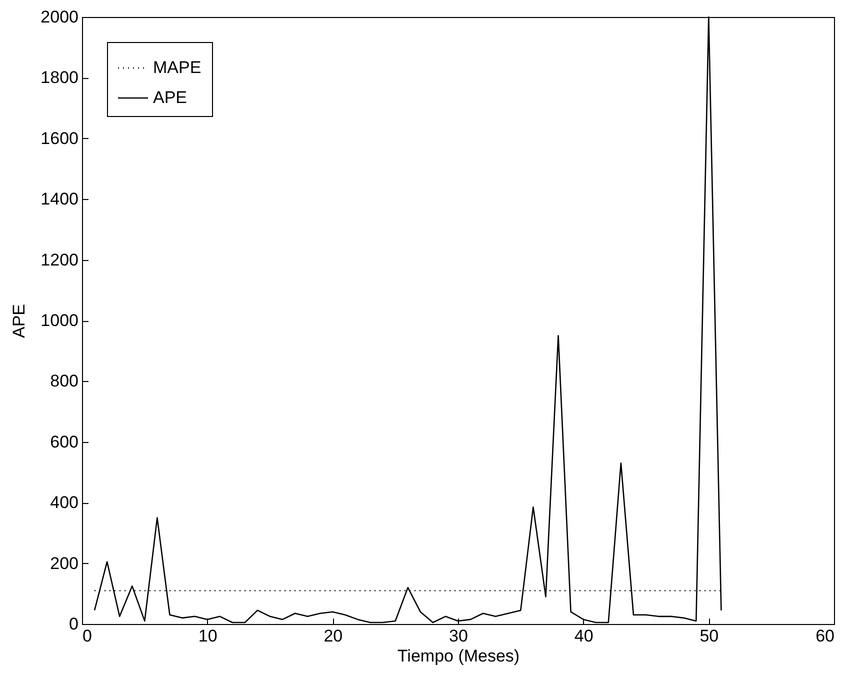  I want to click on x-tick-label: 0, so click(87, 636).